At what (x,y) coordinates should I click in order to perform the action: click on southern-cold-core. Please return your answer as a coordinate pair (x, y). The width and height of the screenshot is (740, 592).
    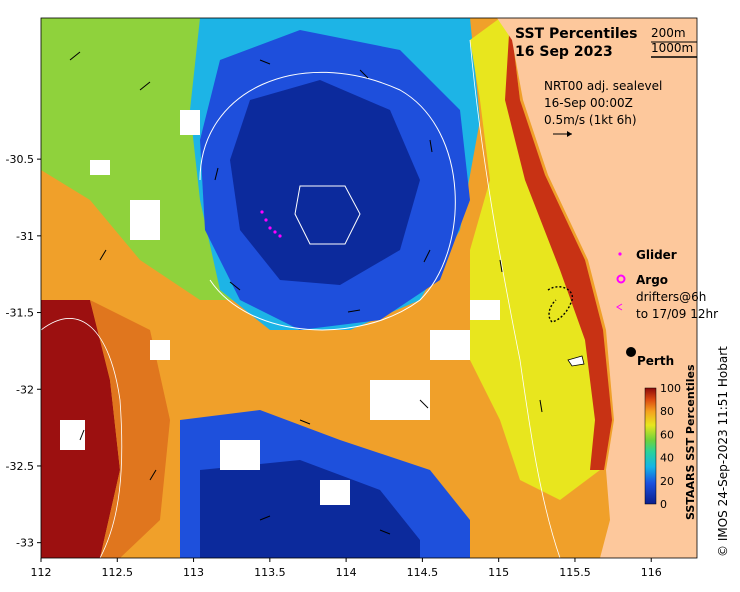
    Looking at the image, I should click on (310, 509).